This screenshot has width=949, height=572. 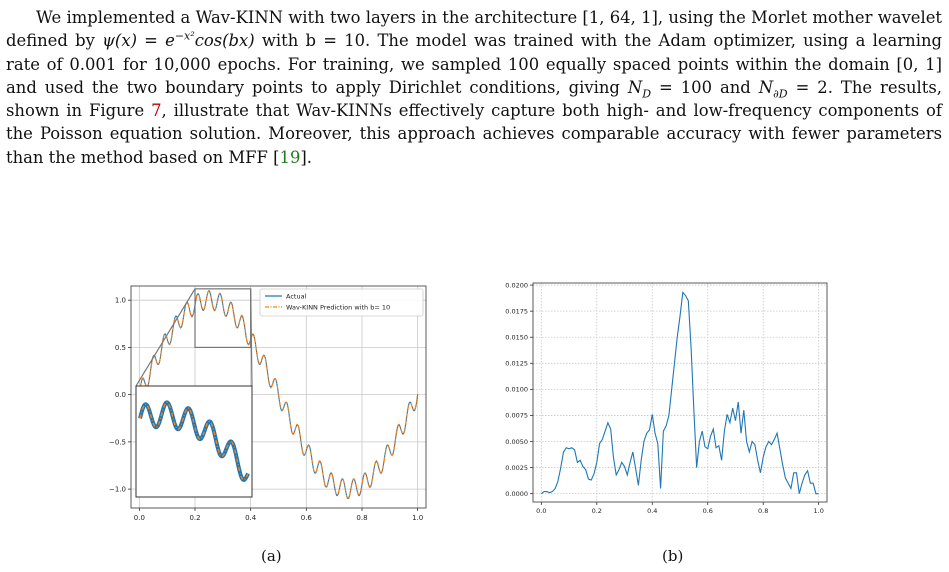 I want to click on inset-actual-line, so click(x=194, y=441).